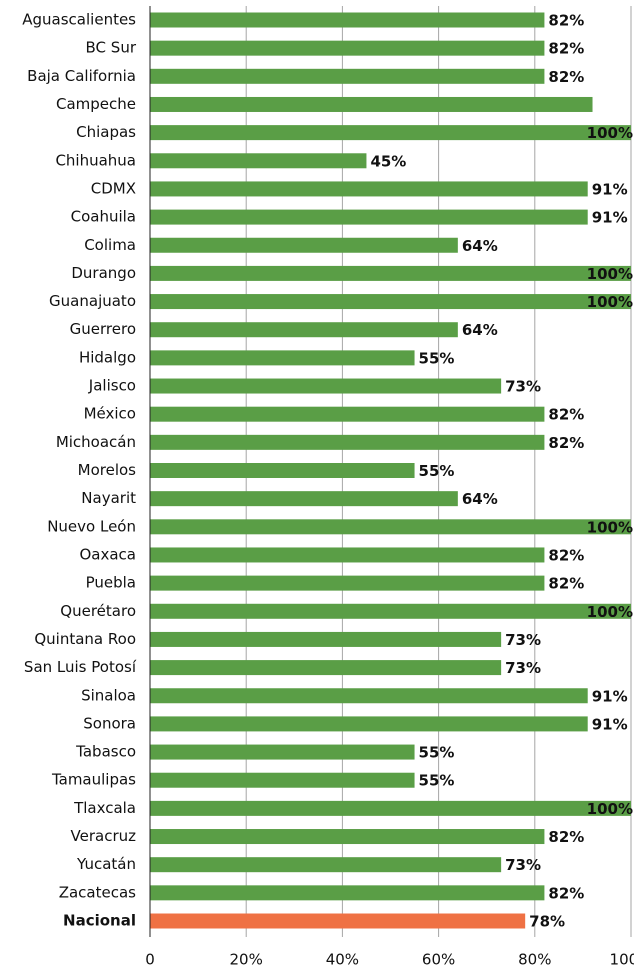 The width and height of the screenshot is (634, 973). Describe the element at coordinates (109, 723) in the screenshot. I see `y-tick-label: Sonora` at that location.